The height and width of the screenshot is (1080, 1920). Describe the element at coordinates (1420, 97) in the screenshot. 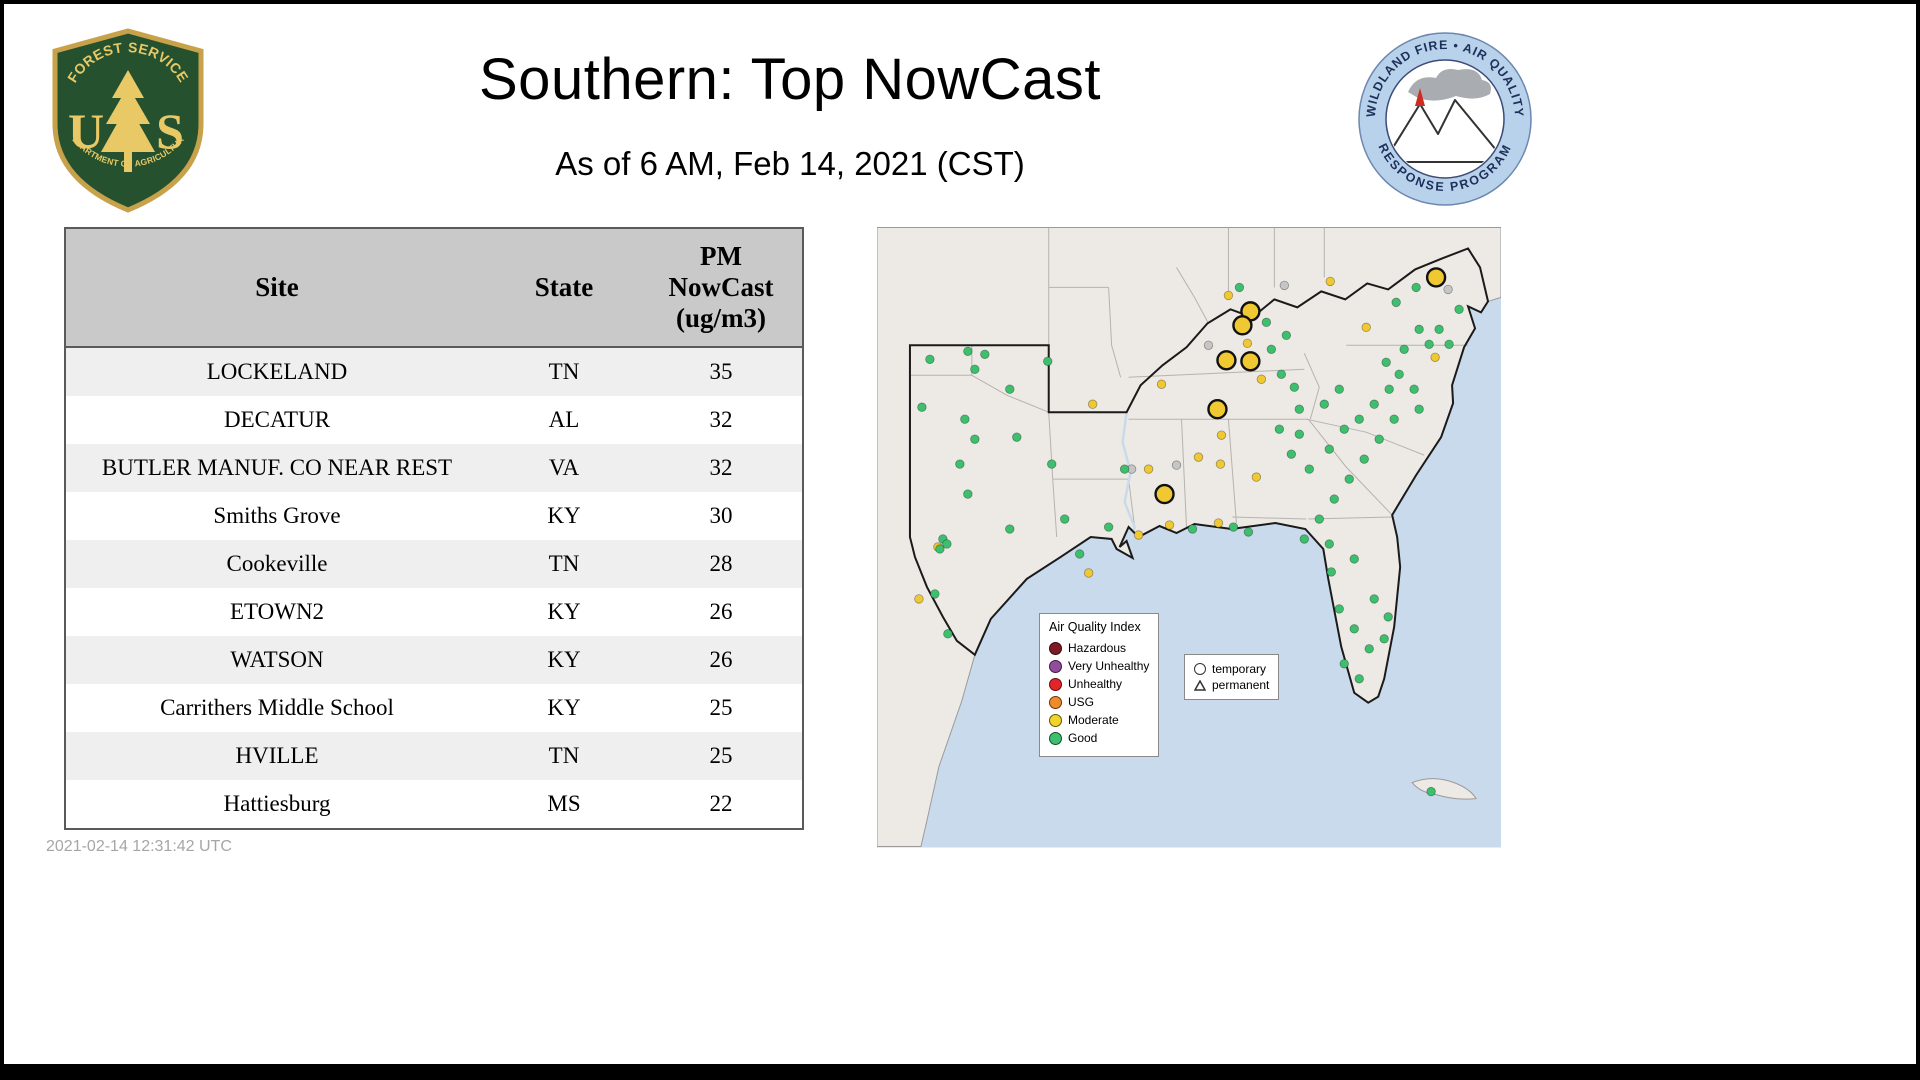

I see `flame-icon` at that location.